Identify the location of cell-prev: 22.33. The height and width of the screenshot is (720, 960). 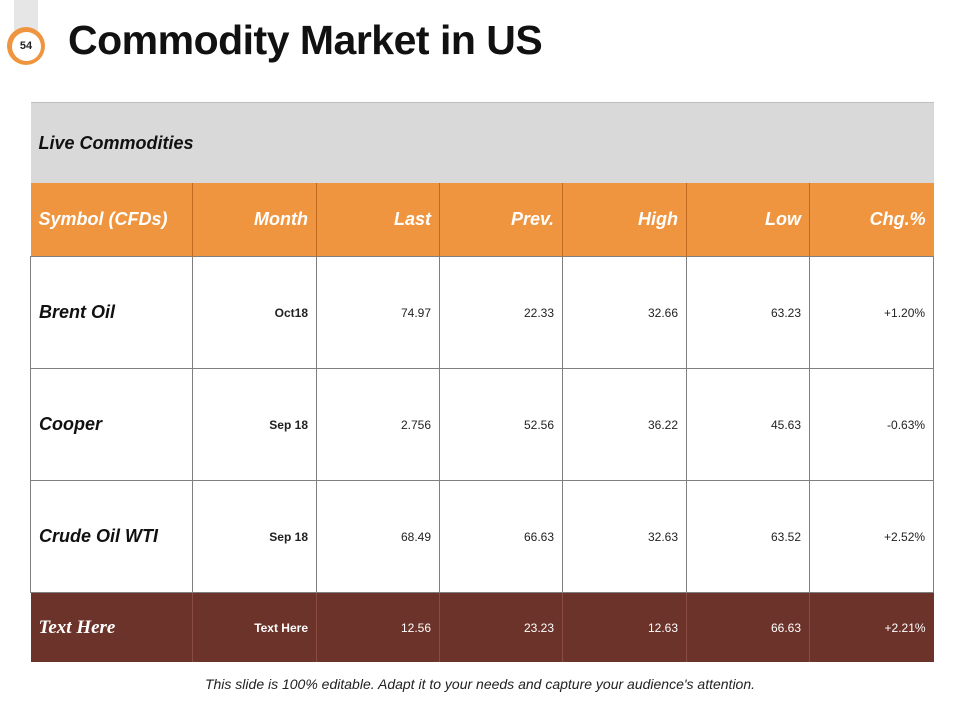
(501, 312).